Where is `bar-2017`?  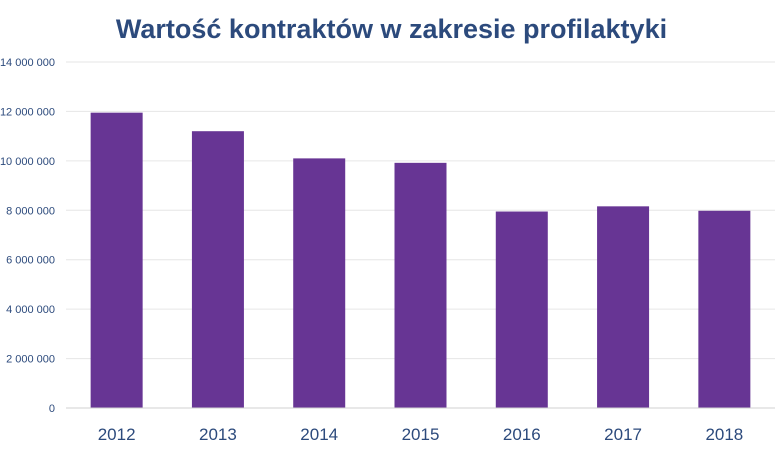 bar-2017 is located at coordinates (623, 307).